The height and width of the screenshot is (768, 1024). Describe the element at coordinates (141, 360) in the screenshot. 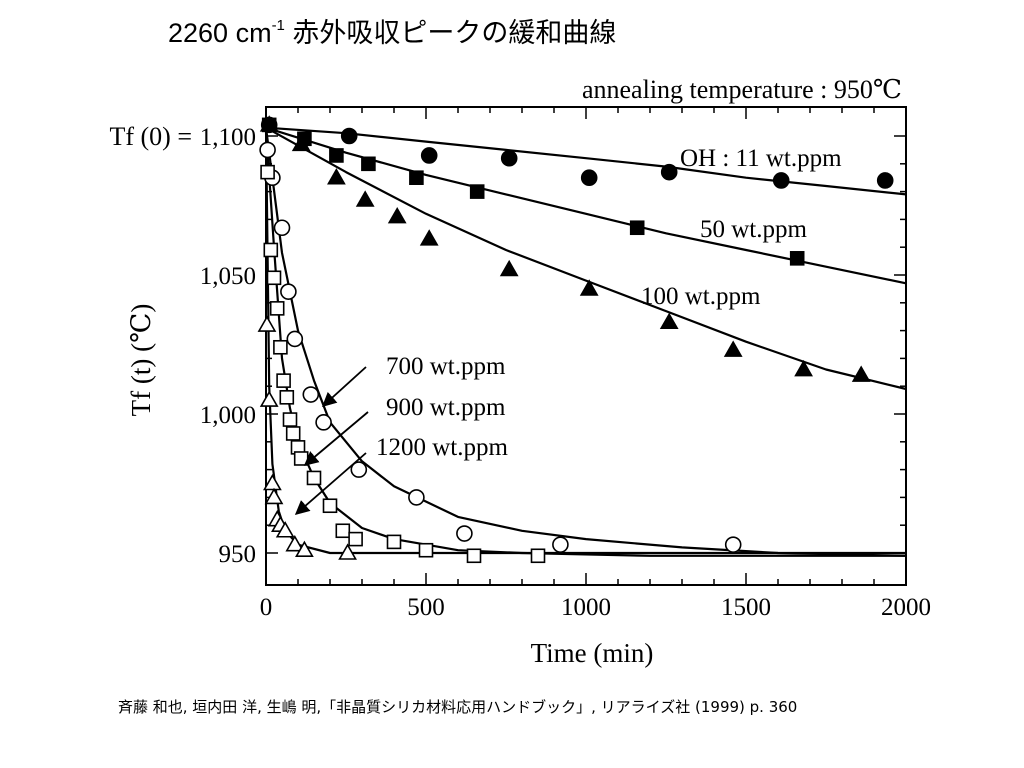

I see `y-axis-label: Tf (t) (℃)` at that location.